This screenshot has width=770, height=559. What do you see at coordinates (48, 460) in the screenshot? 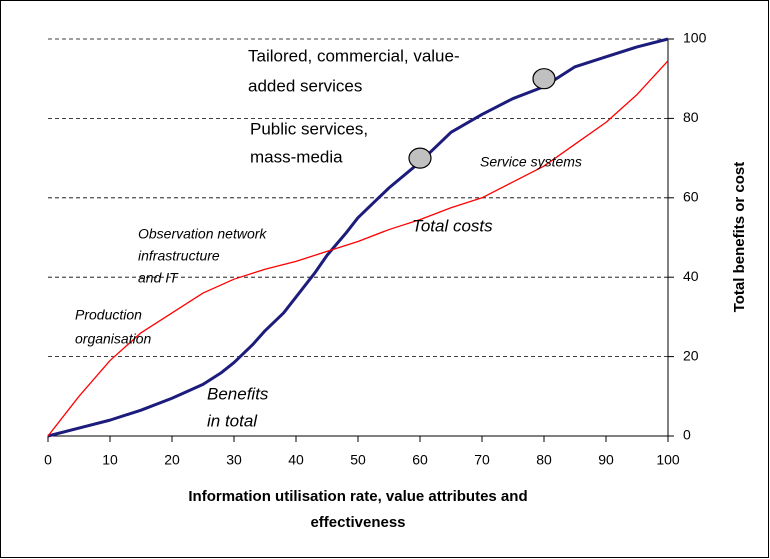
I see `x-tick-label: 0` at bounding box center [48, 460].